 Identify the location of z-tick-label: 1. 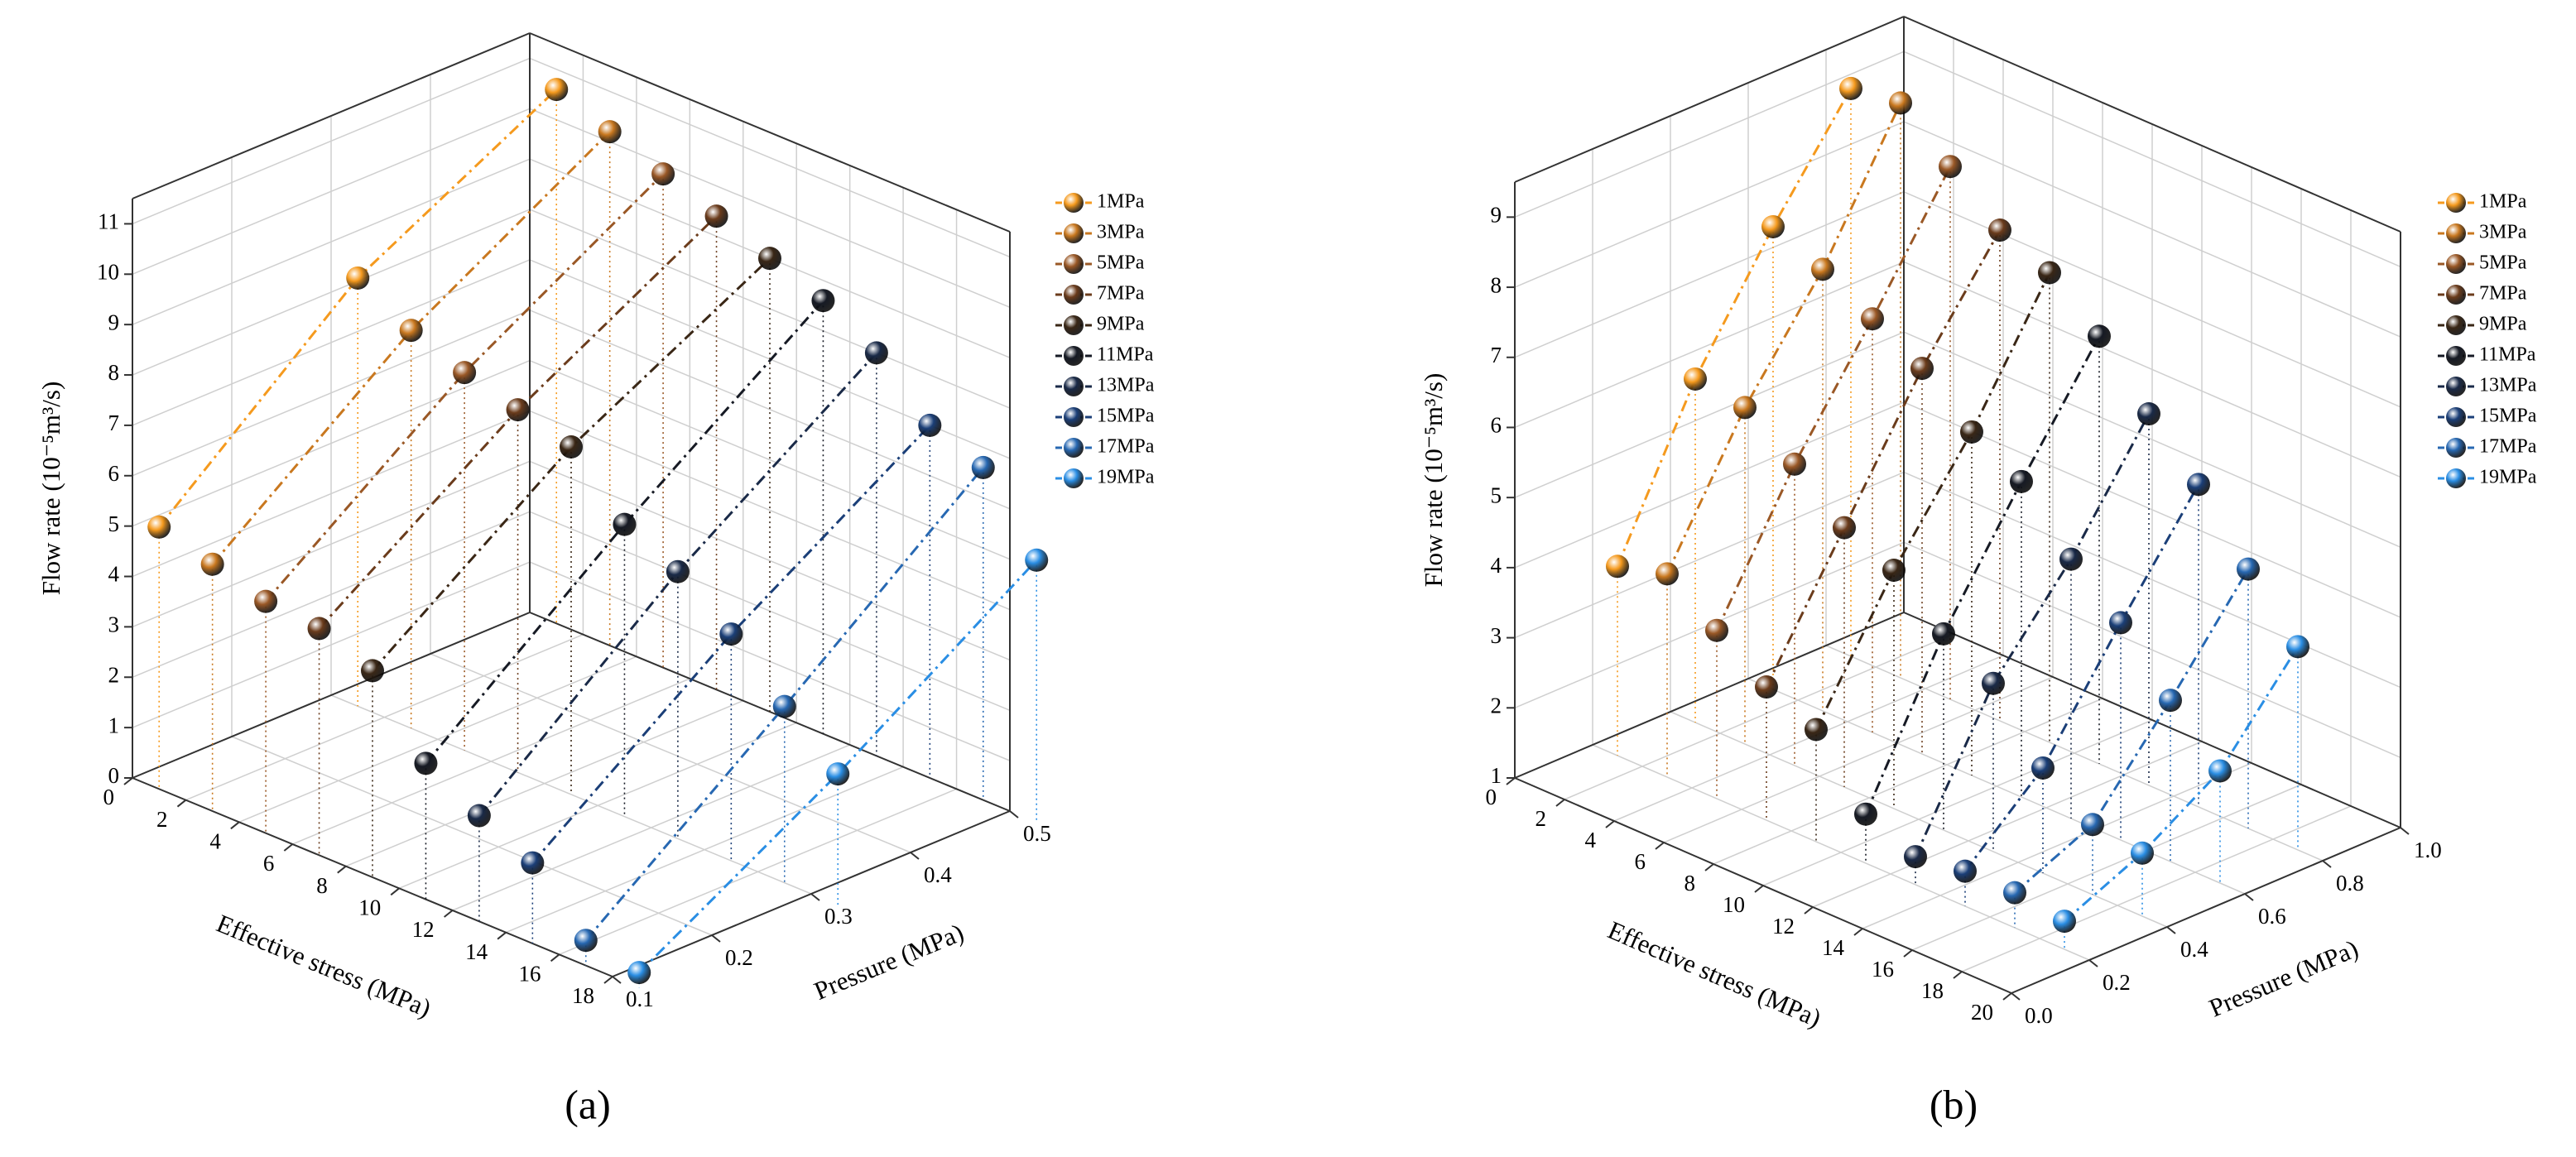
(114, 725).